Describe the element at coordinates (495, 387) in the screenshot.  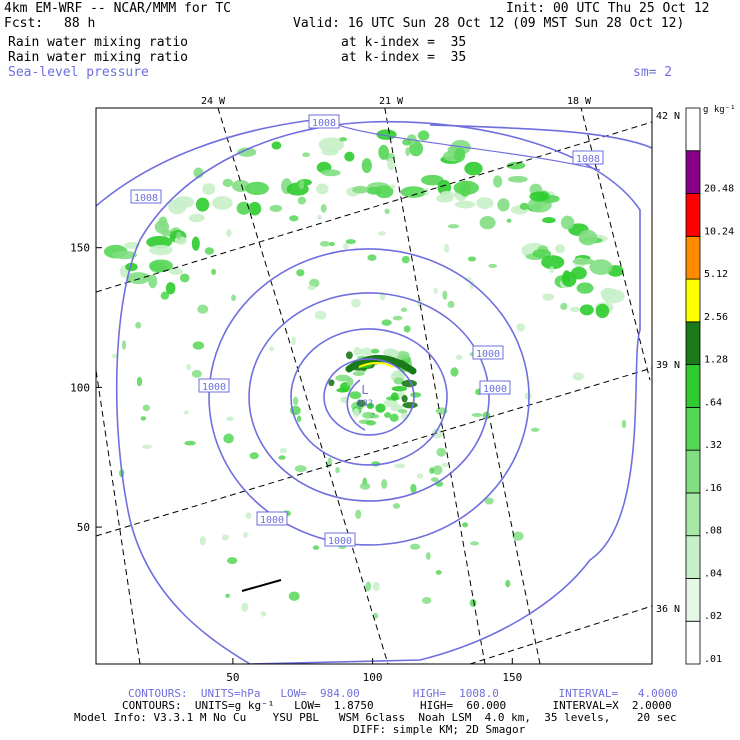
I see `contour-label: 1000` at that location.